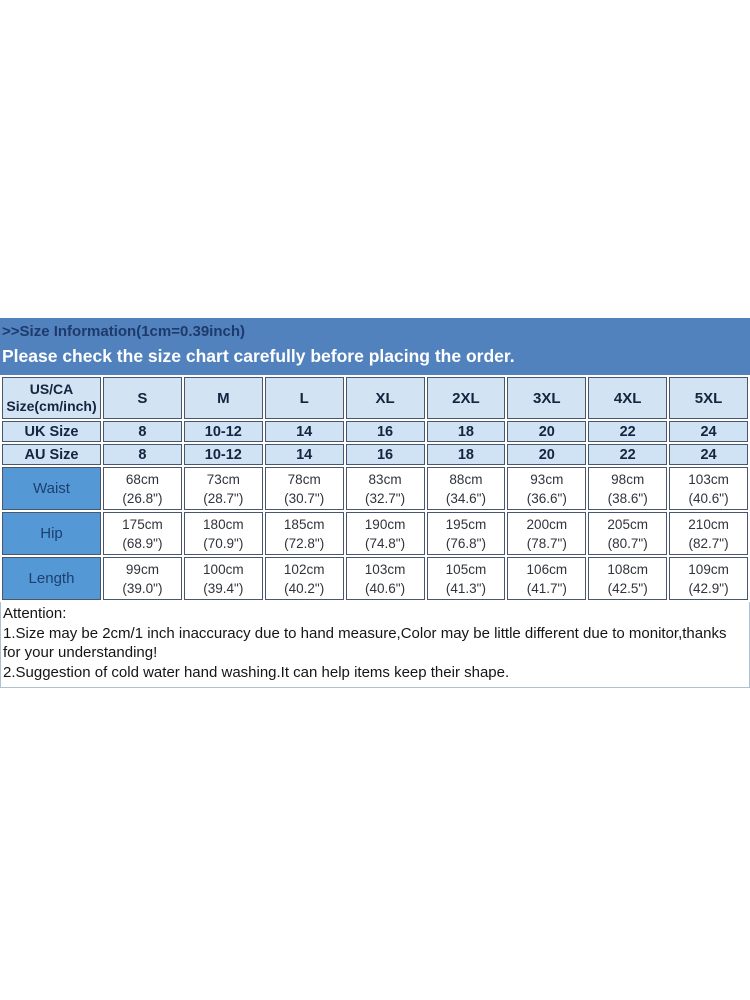  What do you see at coordinates (51, 389) in the screenshot?
I see `corner-header-line1: US/CA` at bounding box center [51, 389].